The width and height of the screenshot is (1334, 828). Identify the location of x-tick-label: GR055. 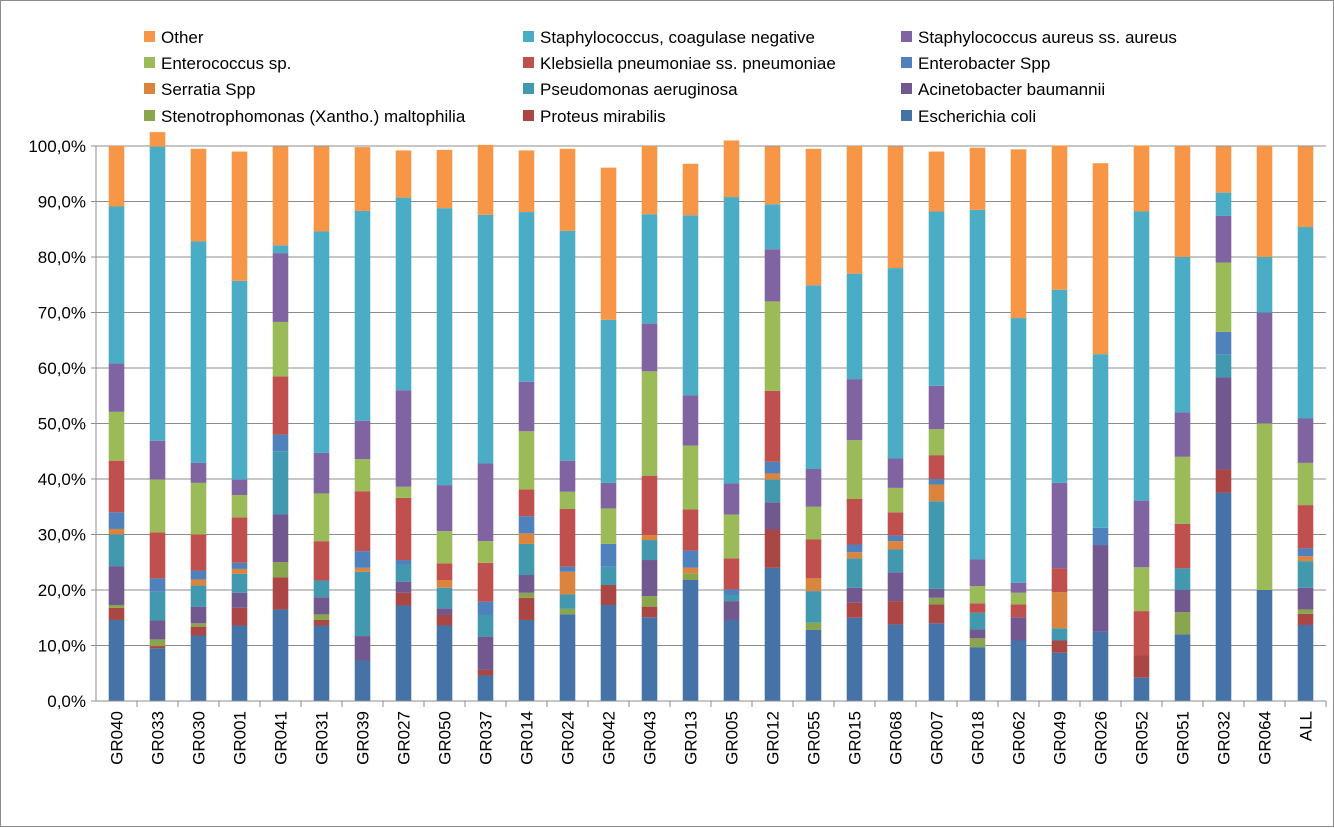
(814, 738).